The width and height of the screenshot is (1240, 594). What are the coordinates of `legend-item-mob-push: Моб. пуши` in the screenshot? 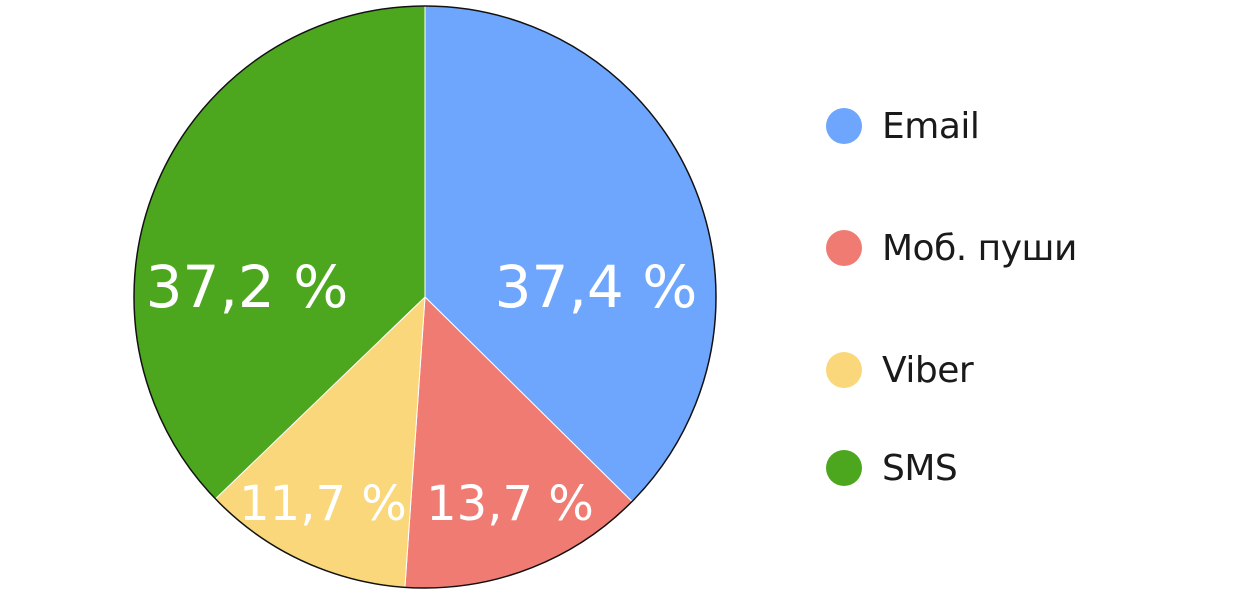 It's located at (951, 248).